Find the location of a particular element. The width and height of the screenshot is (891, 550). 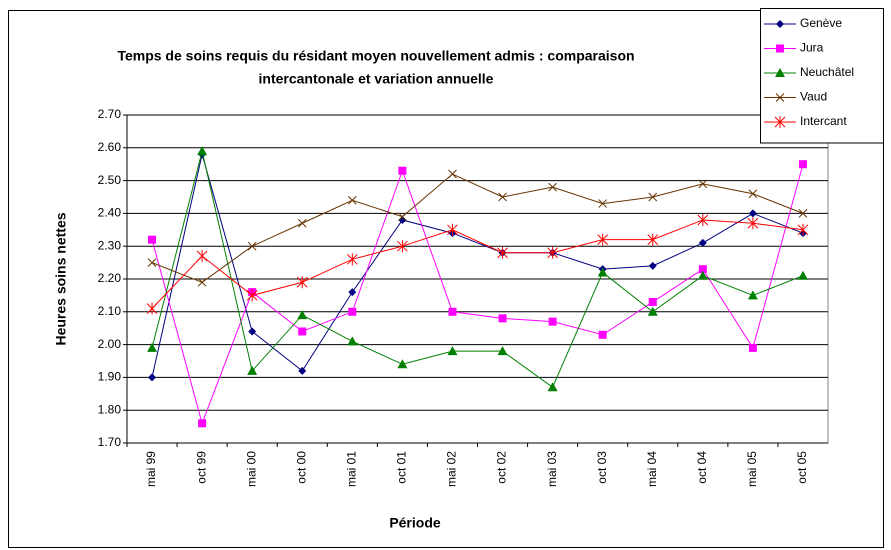

x-tick-label: oct 04 is located at coordinates (702, 467).